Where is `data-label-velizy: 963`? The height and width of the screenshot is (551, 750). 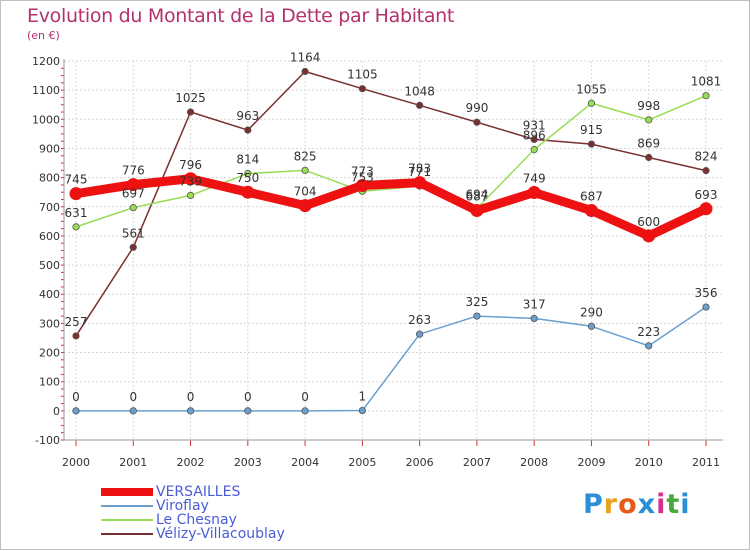
data-label-velizy: 963 is located at coordinates (247, 116).